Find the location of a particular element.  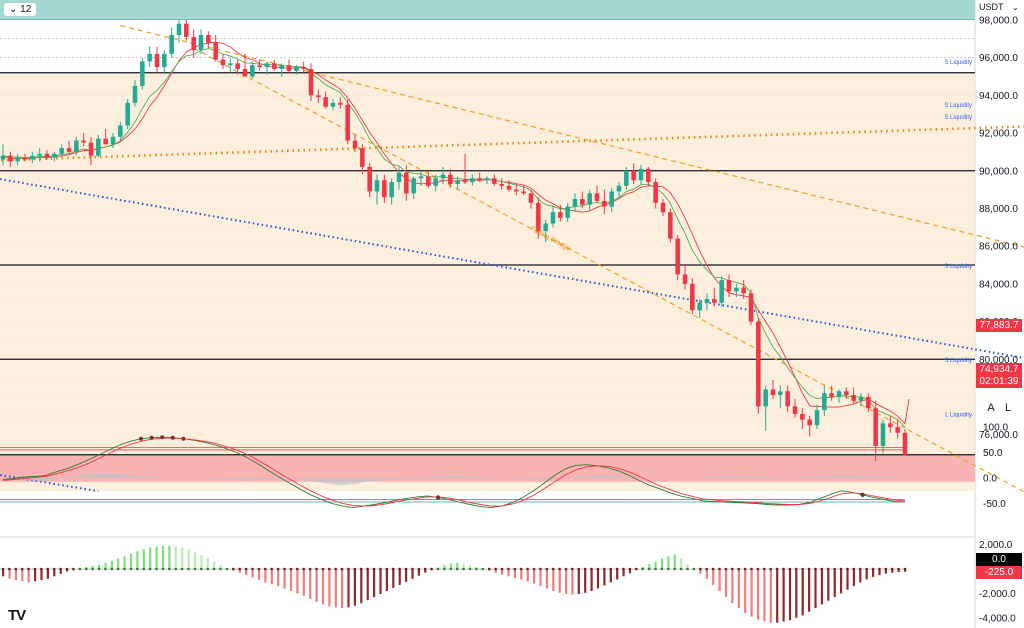

auto-scale-button: A is located at coordinates (991, 408).